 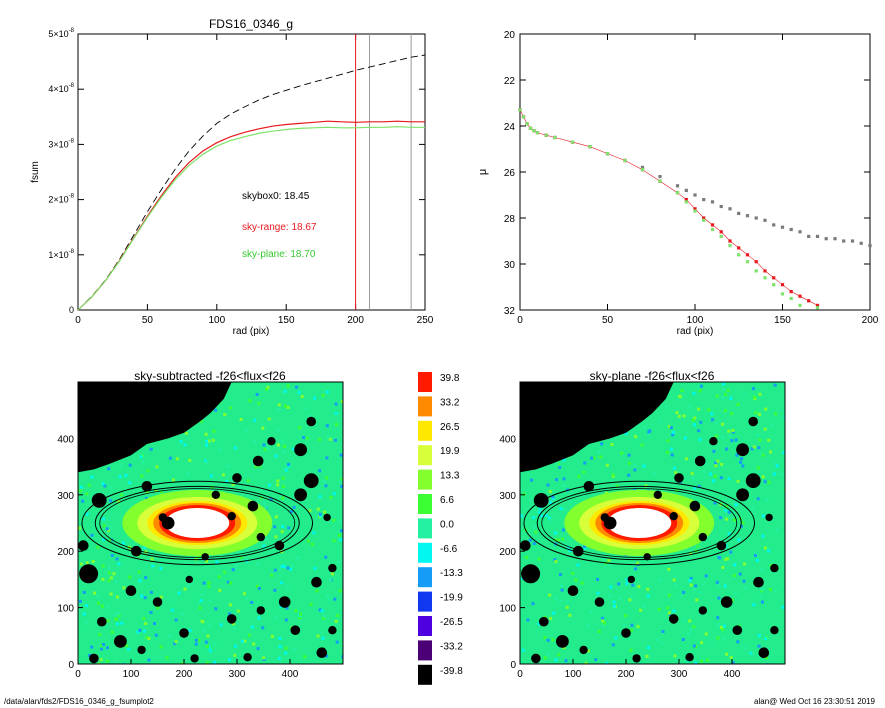 I want to click on y-tick-label: 28, so click(x=510, y=219).